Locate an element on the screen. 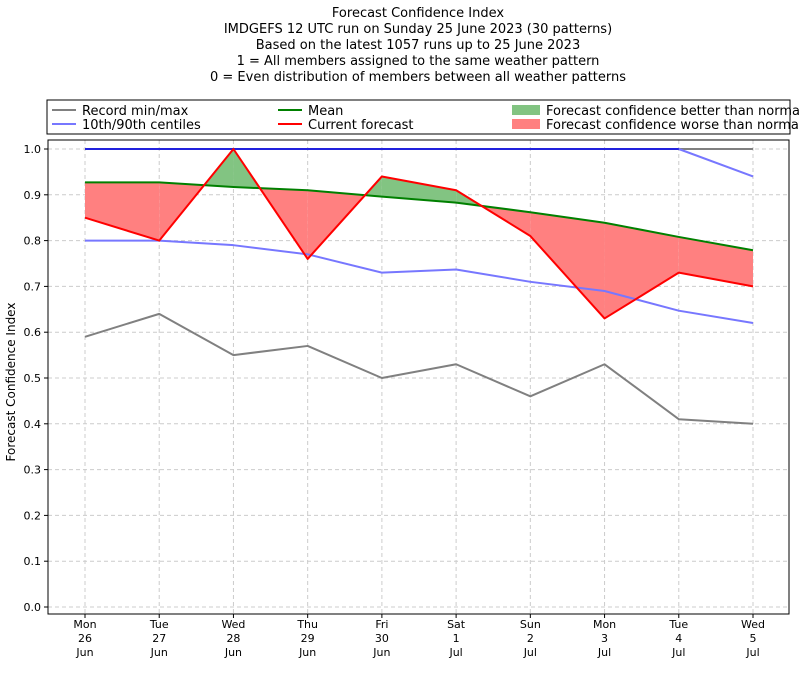 The width and height of the screenshot is (800, 676). y-axis-ticks: 0.0 0.1 0.2 0.3 0.4 0.5 0.6 0.7 0.8 0.9 1.0 is located at coordinates (36, 378).